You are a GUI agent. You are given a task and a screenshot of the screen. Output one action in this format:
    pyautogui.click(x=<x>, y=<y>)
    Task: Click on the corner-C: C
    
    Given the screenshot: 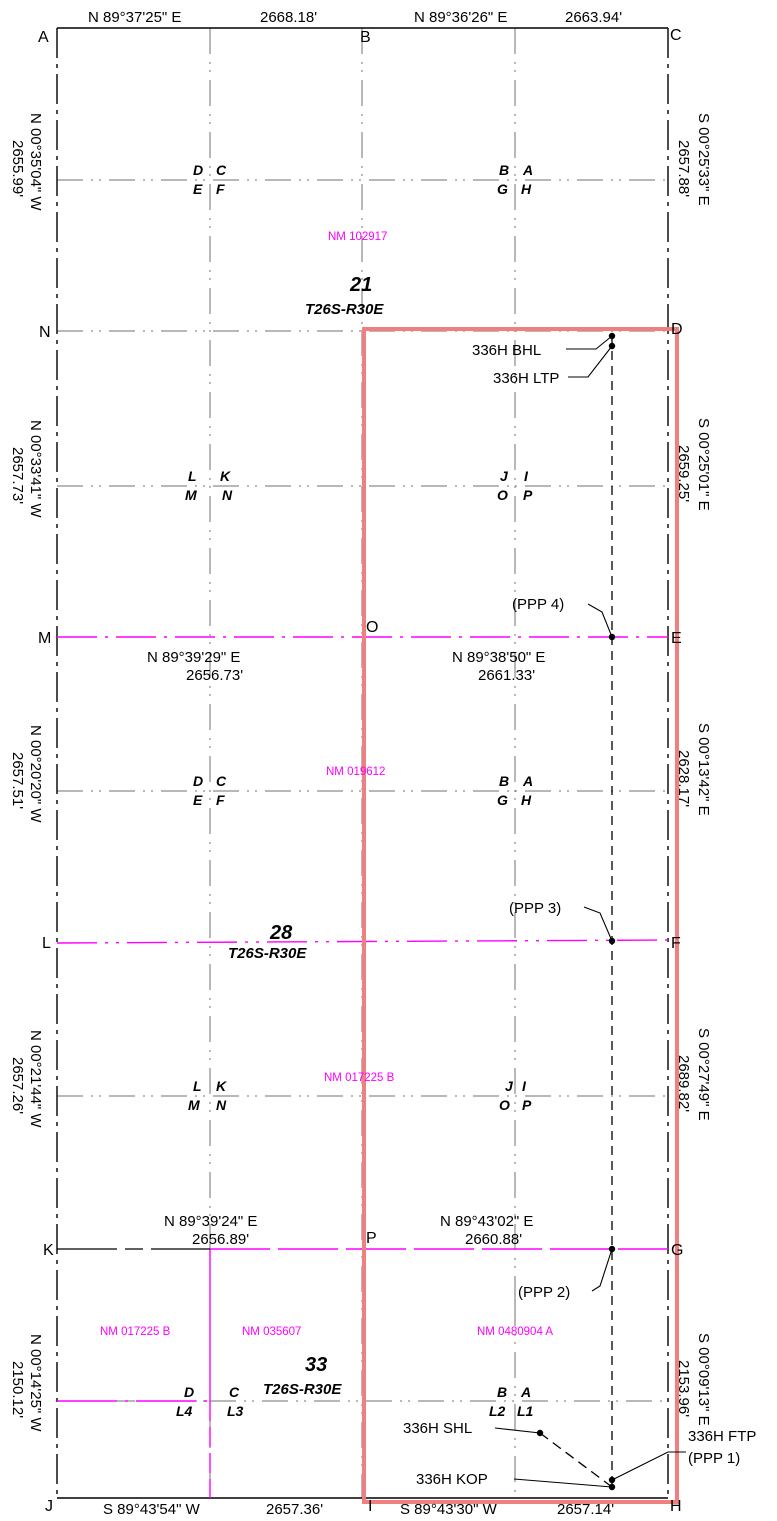 What is the action you would take?
    pyautogui.click(x=676, y=35)
    